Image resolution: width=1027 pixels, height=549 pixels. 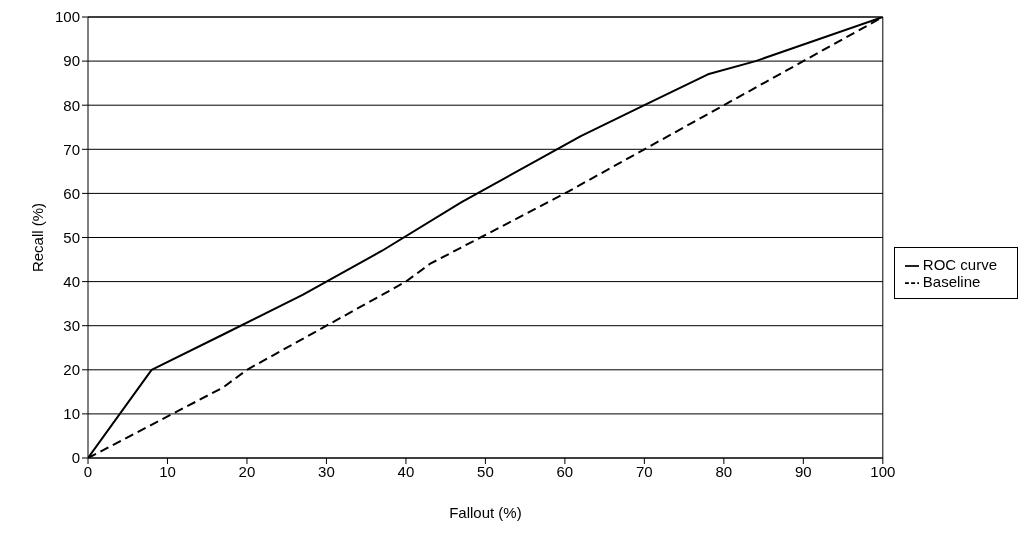 I want to click on x-tick-label: 80, so click(x=724, y=471).